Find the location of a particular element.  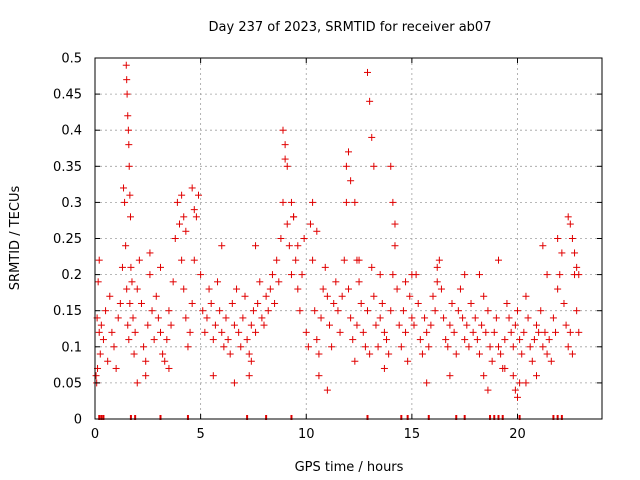

y-tick-labels: 0 0.05 0.1 0.15 0.2 0.25 0.3 0.35 0.4 0.45 0.5 is located at coordinates (67, 240).